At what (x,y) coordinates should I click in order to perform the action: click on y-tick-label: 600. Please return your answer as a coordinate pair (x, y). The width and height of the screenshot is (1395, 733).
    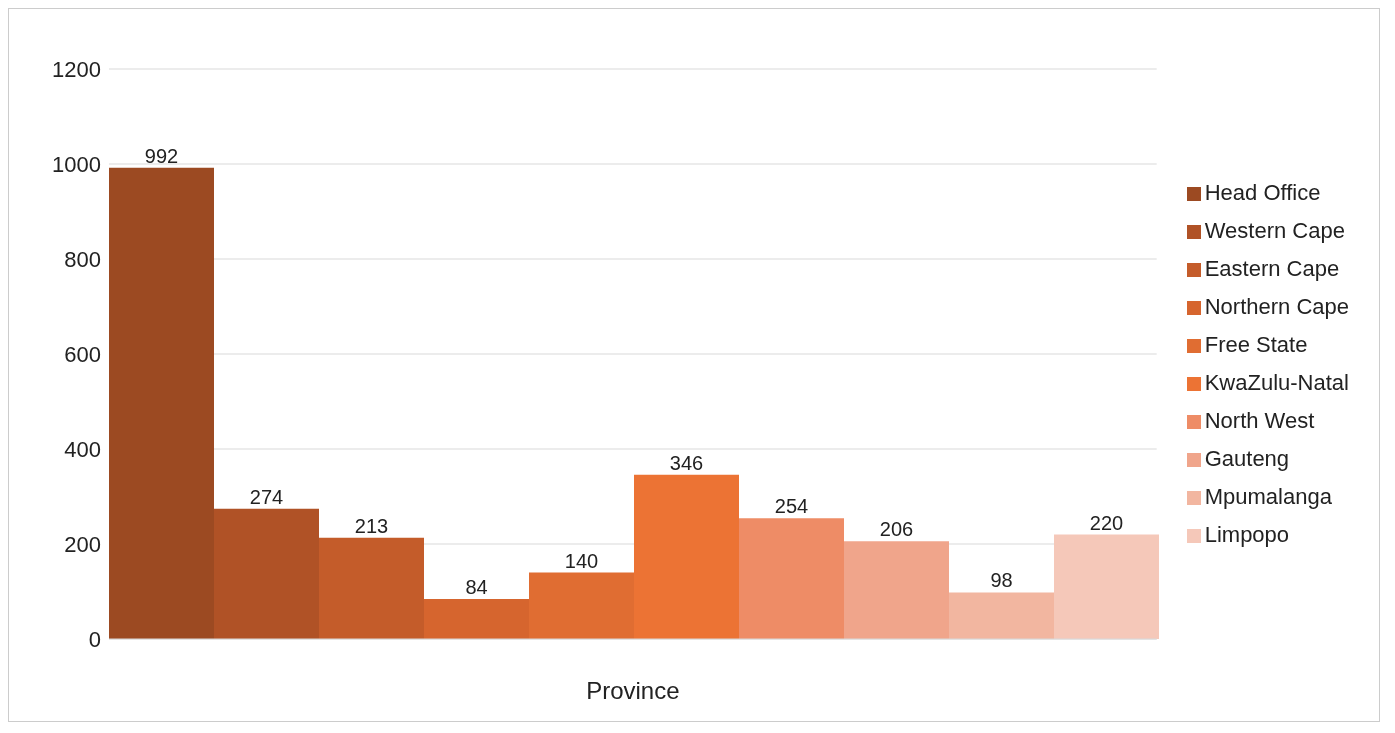
    Looking at the image, I should click on (82, 354).